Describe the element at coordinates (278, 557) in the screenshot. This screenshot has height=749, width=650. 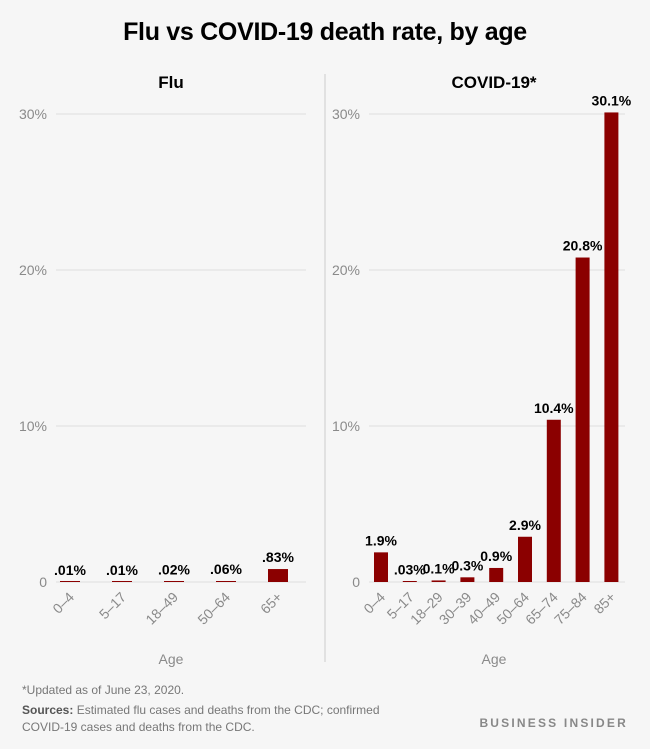
I see `flu-data-label: .83%` at that location.